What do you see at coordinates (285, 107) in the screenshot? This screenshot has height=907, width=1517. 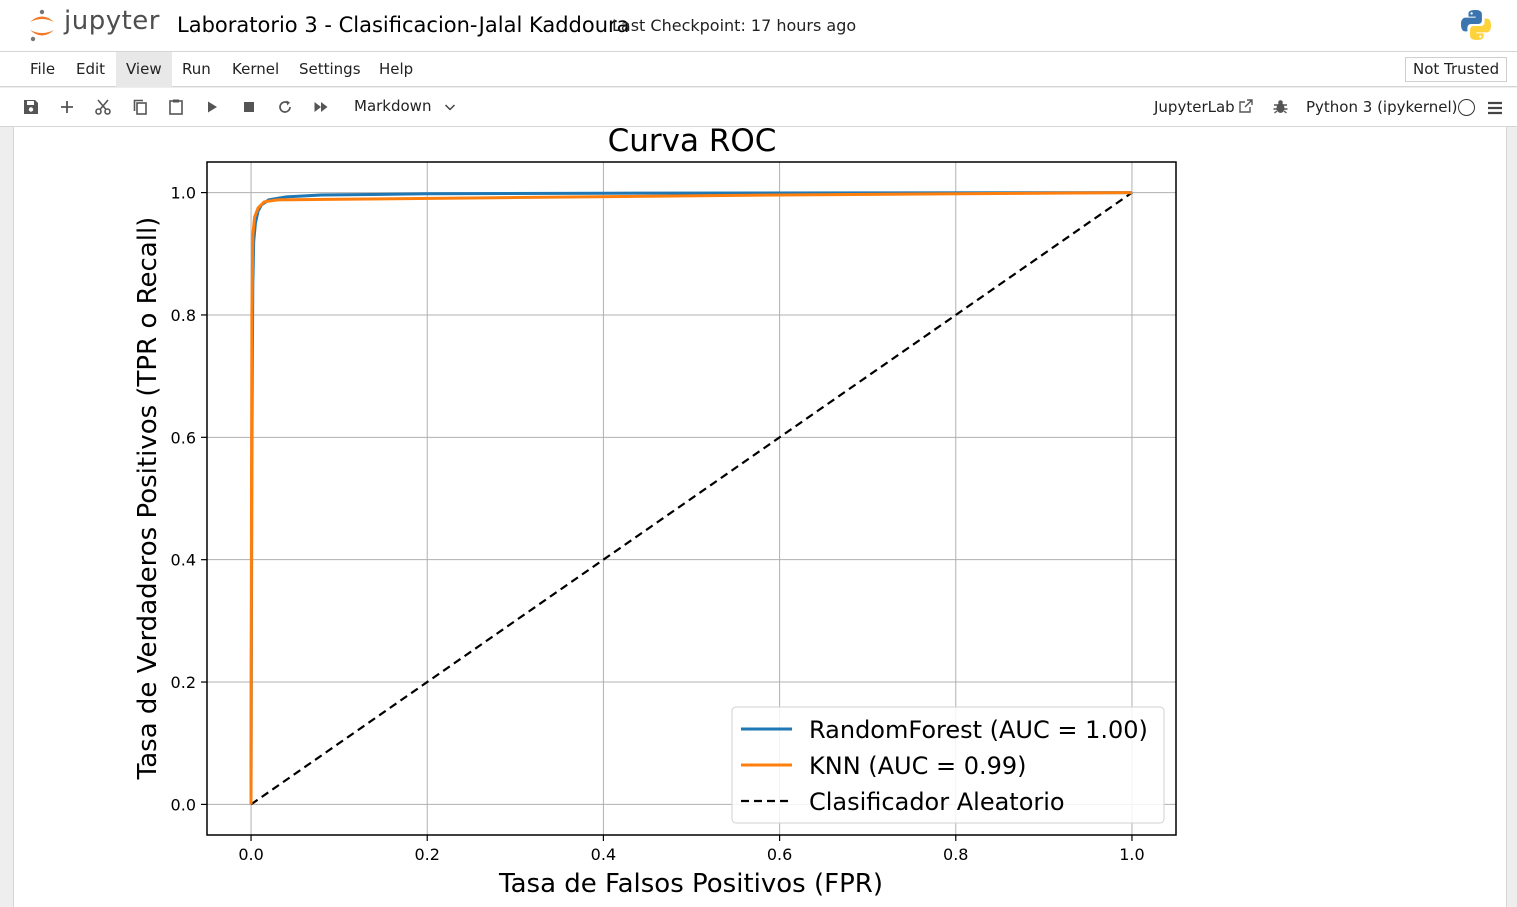 I see `restart-icon` at bounding box center [285, 107].